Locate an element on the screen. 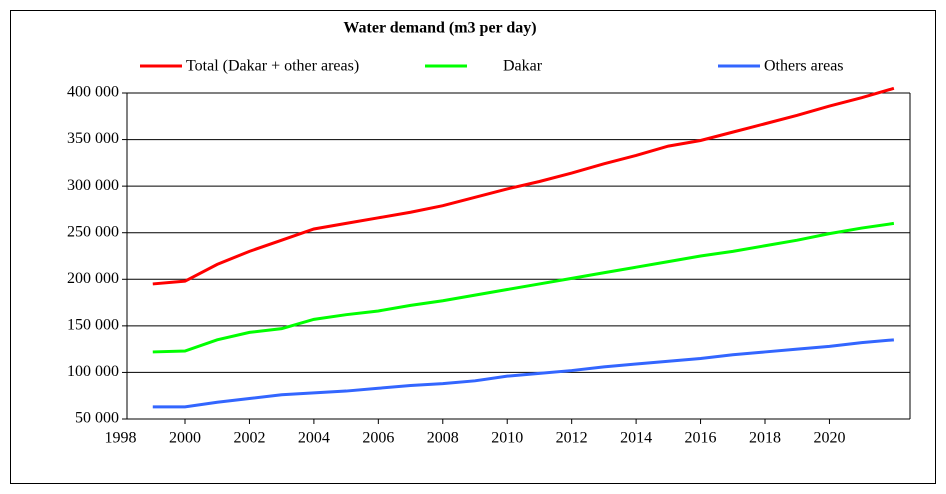  x-tick-label: 2014 is located at coordinates (636, 438).